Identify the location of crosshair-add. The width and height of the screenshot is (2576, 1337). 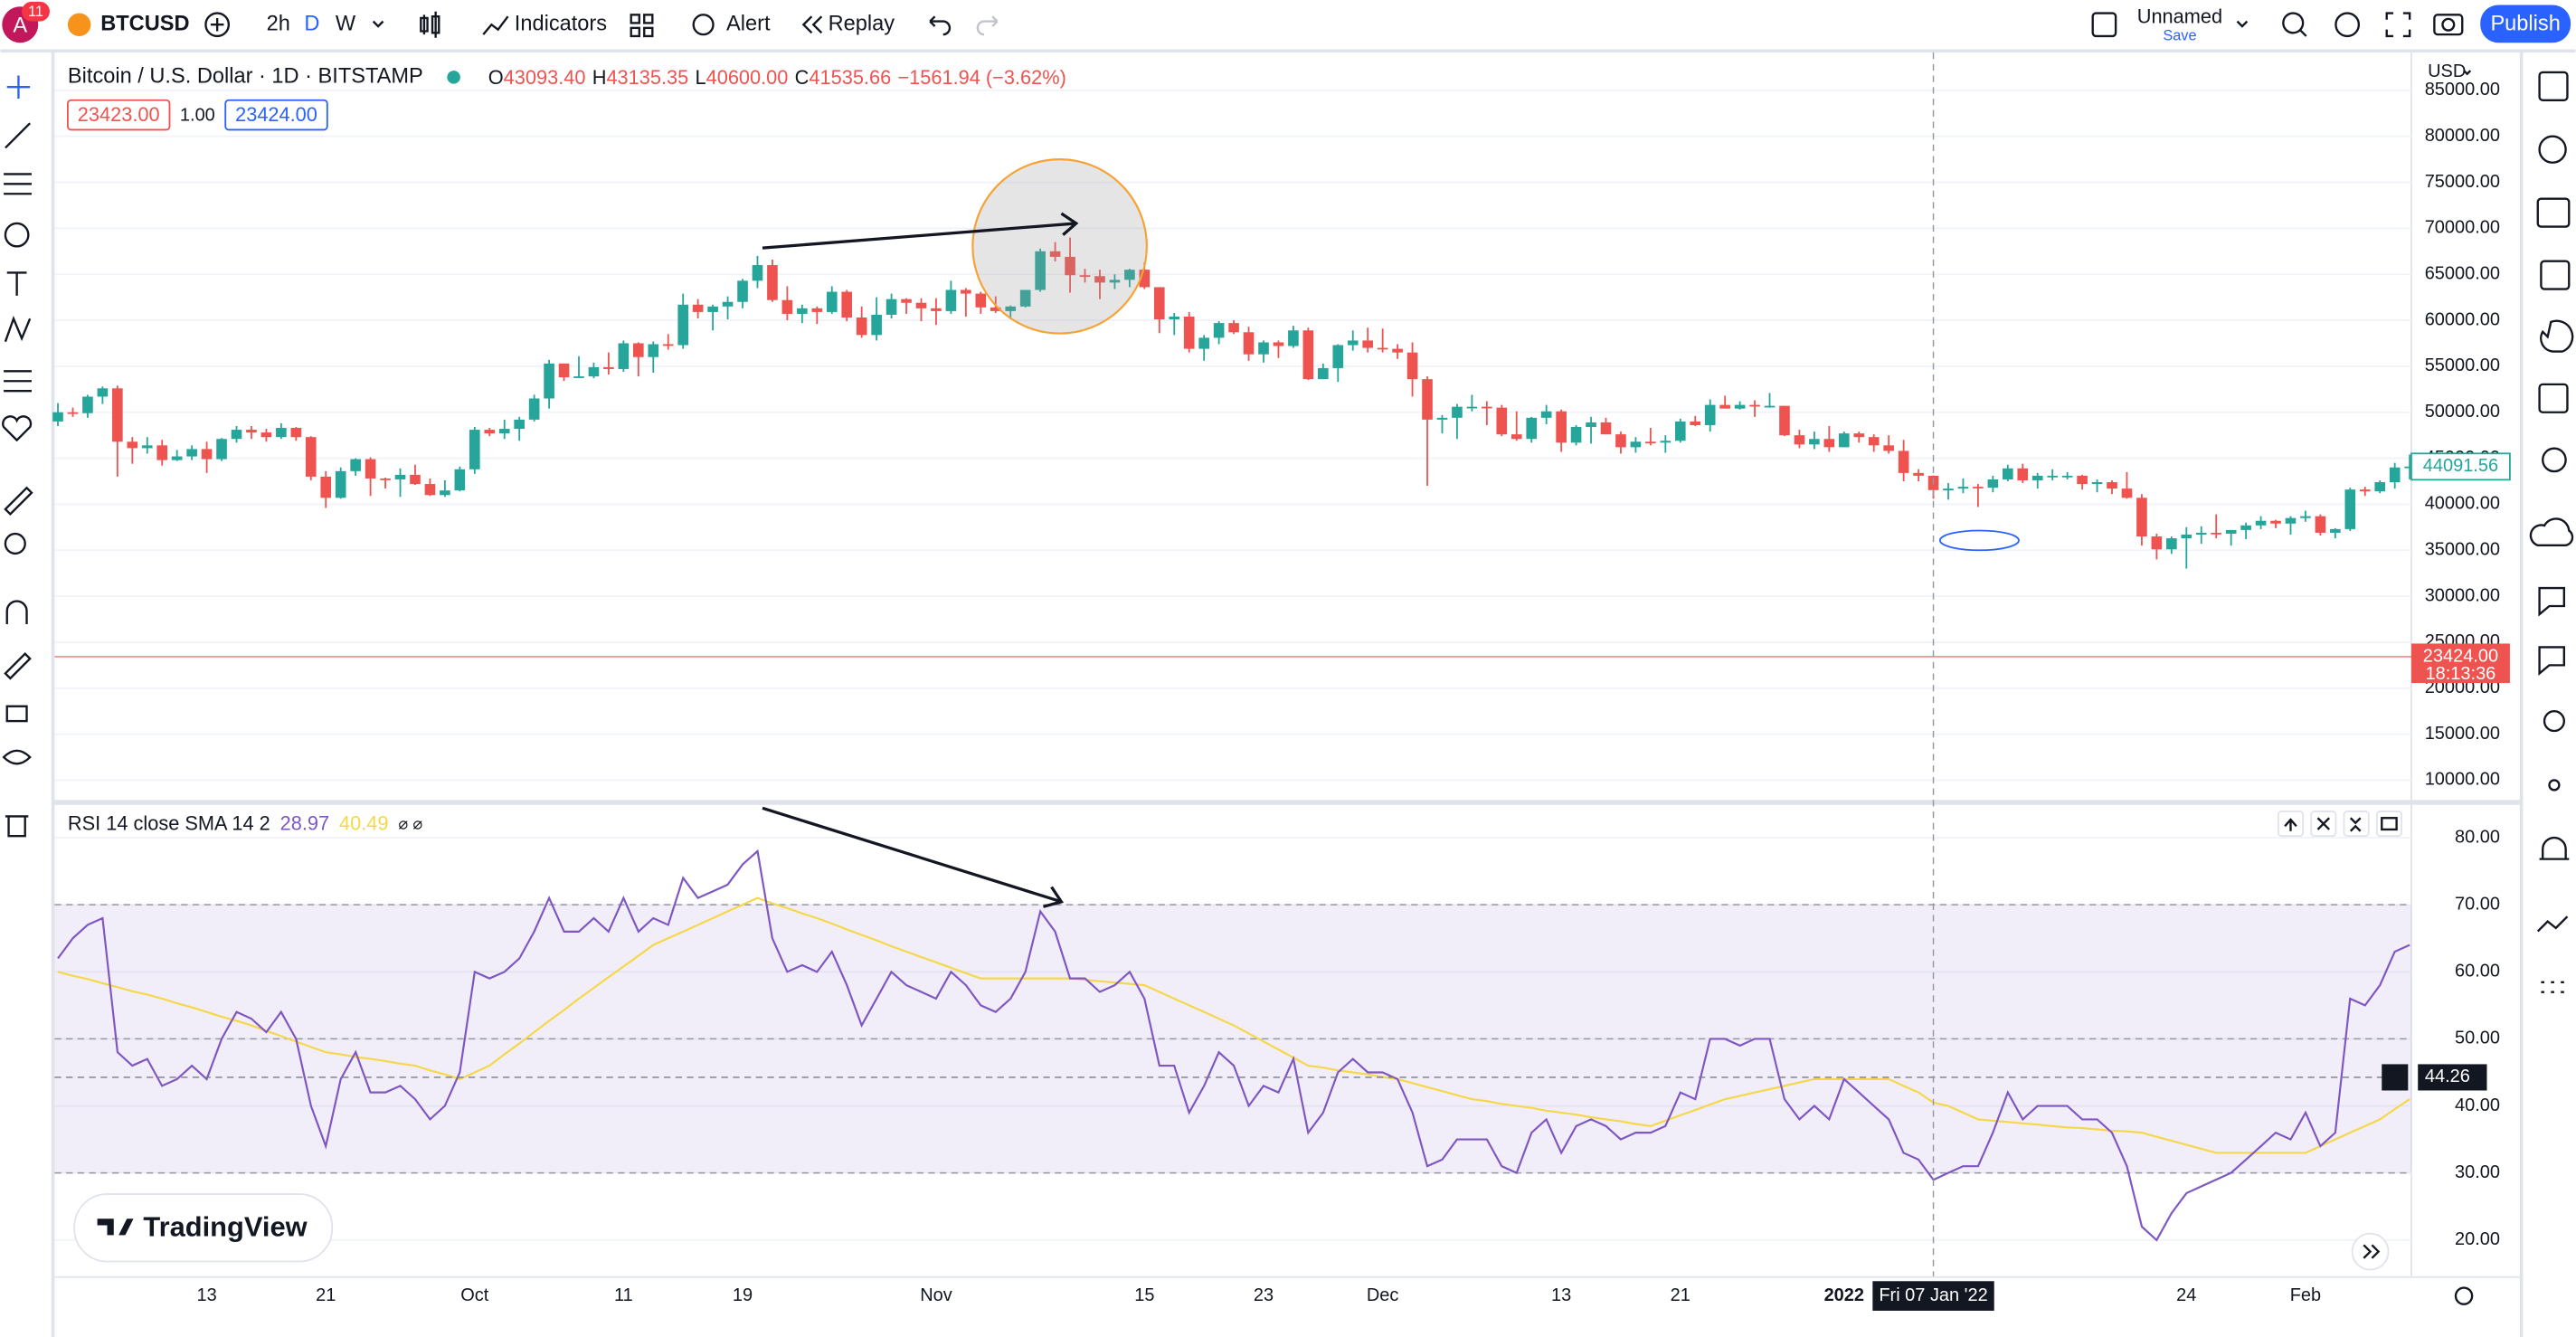
(2395, 1077).